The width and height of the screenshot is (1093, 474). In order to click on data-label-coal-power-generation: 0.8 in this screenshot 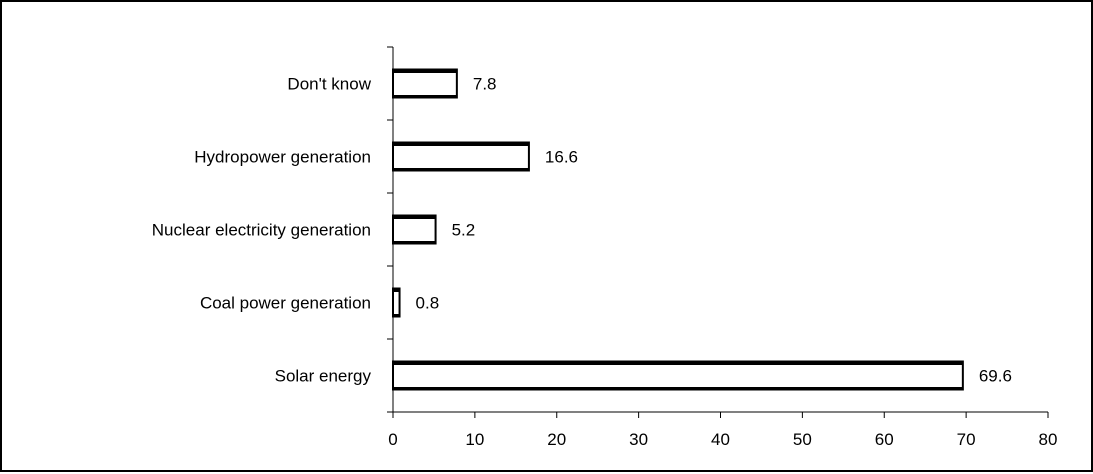, I will do `click(428, 303)`.